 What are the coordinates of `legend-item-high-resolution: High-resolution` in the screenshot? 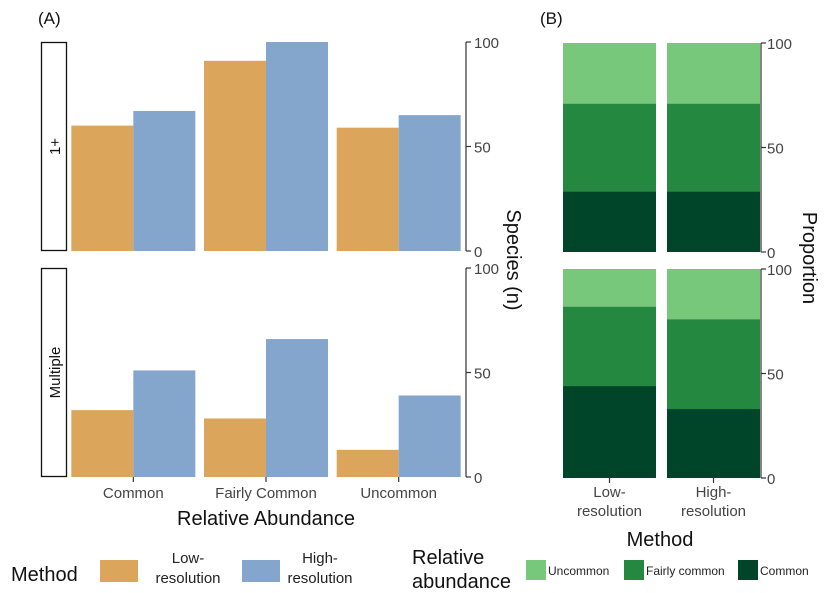 It's located at (297, 568).